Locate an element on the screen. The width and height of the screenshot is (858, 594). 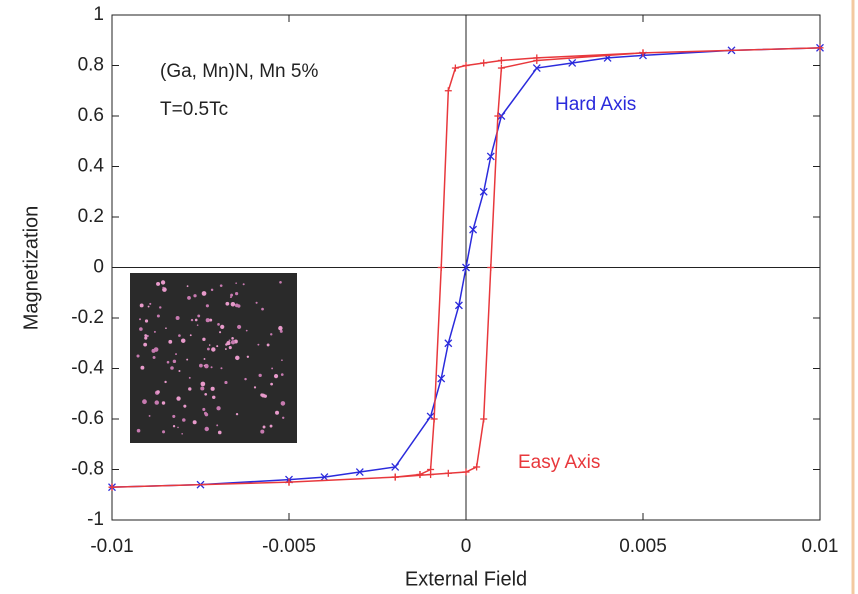
x-tick-label: -0.005 is located at coordinates (289, 546).